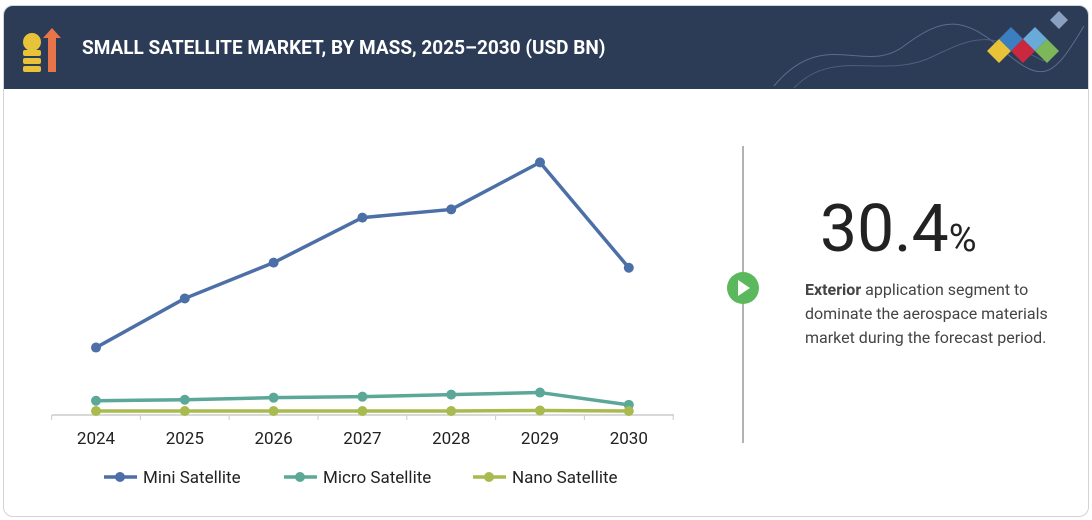  Describe the element at coordinates (377, 478) in the screenshot. I see `legend-label: Micro Satellite` at that location.